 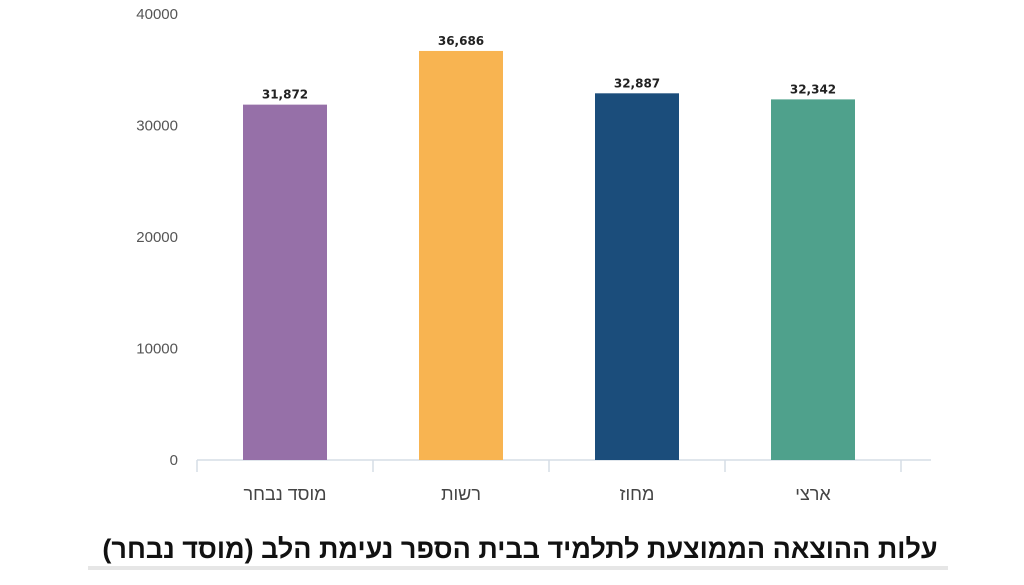 What do you see at coordinates (637, 494) in the screenshot?
I see `x-tick-label: מחוז` at bounding box center [637, 494].